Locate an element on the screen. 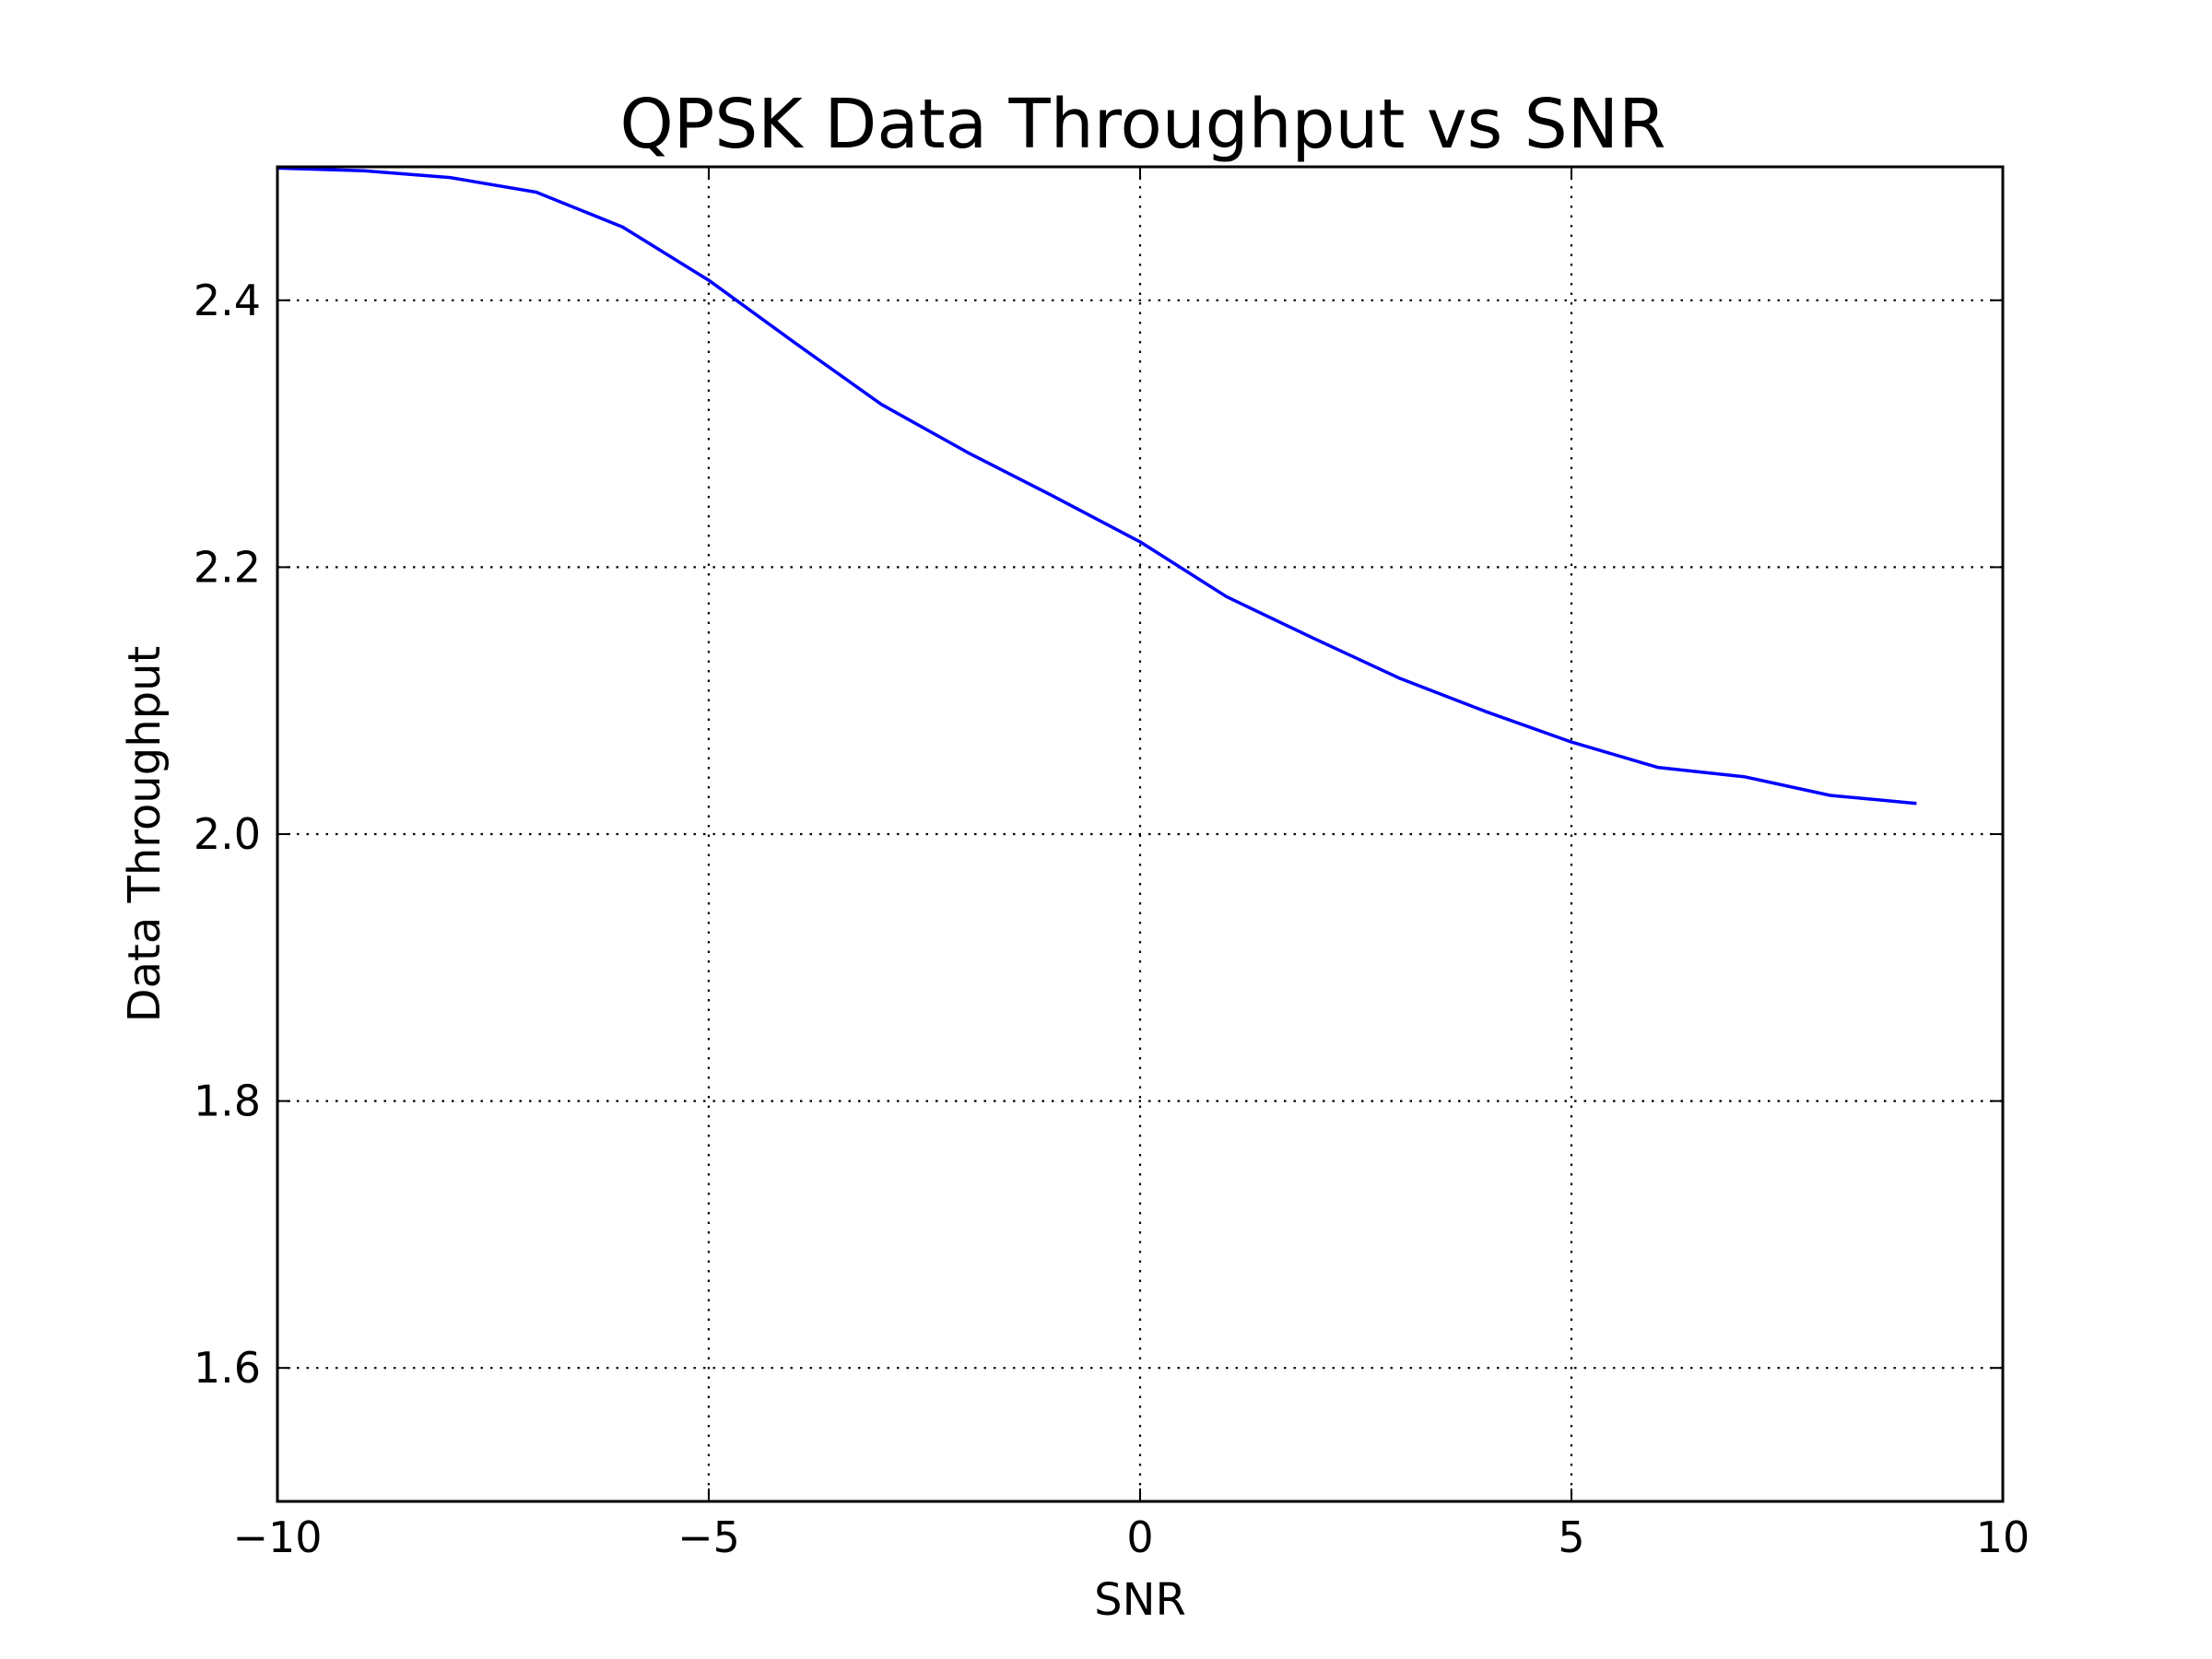 The height and width of the screenshot is (1659, 2212). chart-title: QPSK Data Throughput vs SNR is located at coordinates (1142, 124).